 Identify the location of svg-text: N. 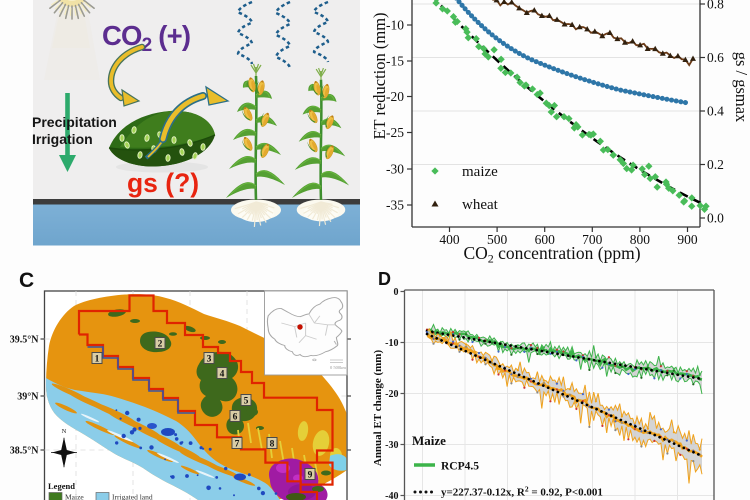
(64, 431).